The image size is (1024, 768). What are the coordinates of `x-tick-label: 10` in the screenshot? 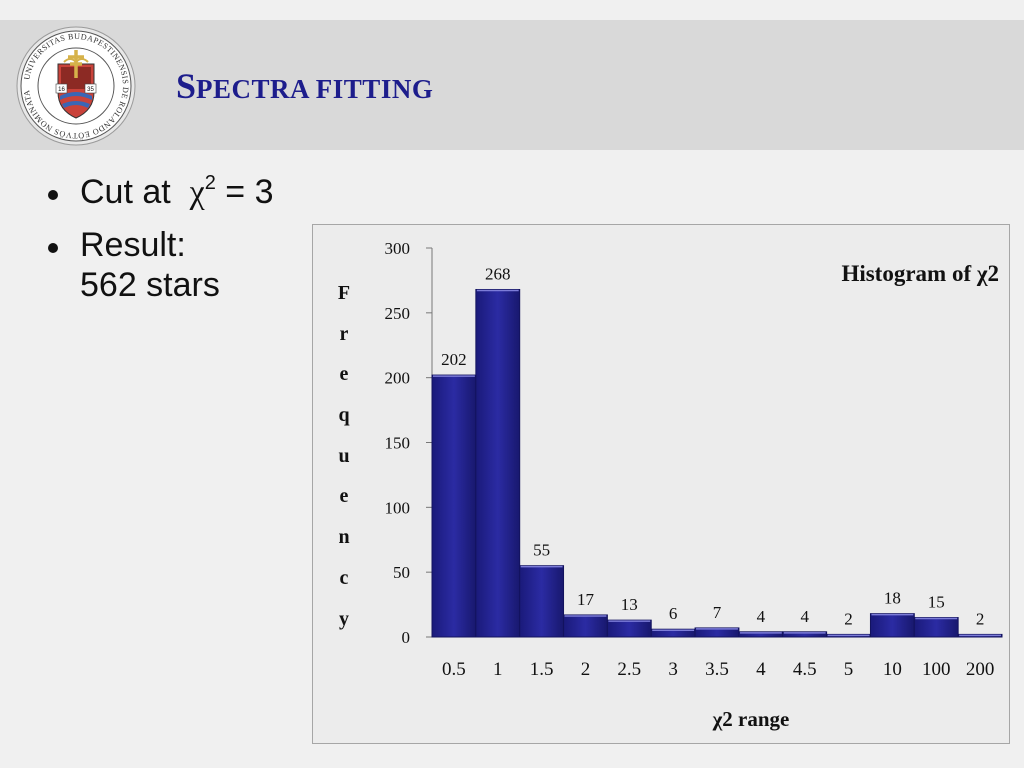 It's located at (892, 669).